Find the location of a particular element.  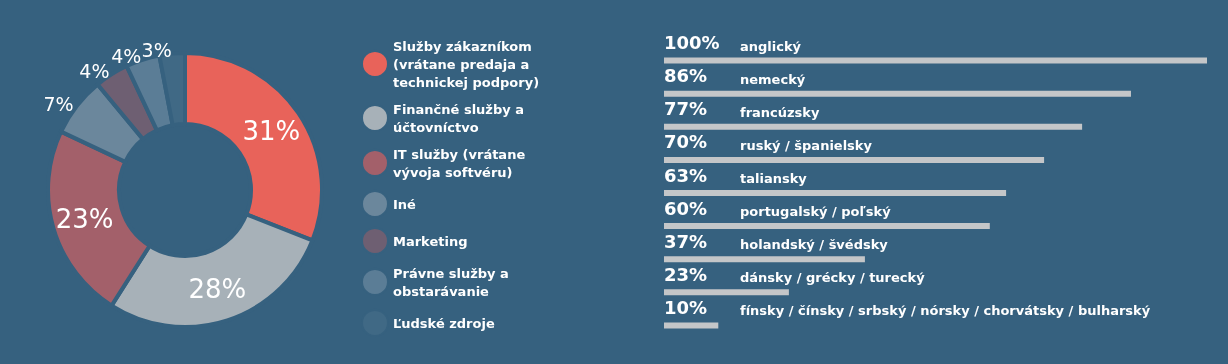

data-label: 10% is located at coordinates (686, 307).